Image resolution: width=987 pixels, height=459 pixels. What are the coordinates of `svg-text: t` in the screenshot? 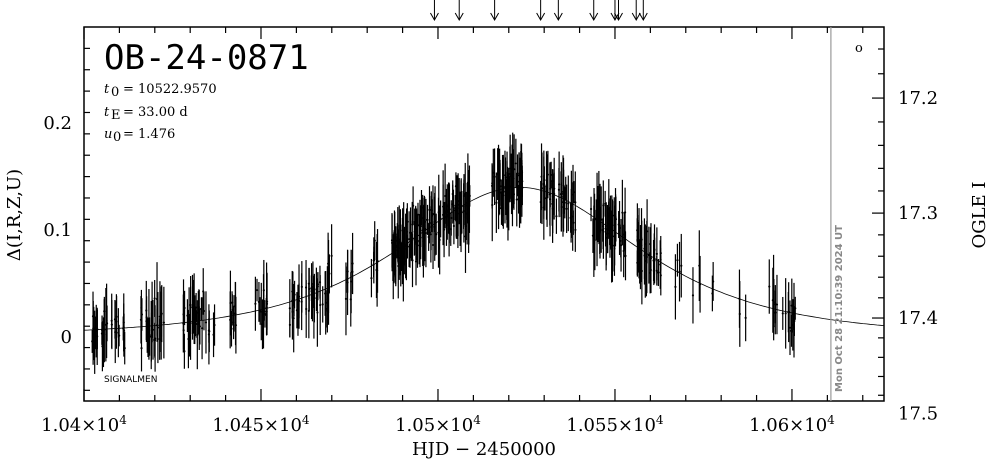 It's located at (107, 112).